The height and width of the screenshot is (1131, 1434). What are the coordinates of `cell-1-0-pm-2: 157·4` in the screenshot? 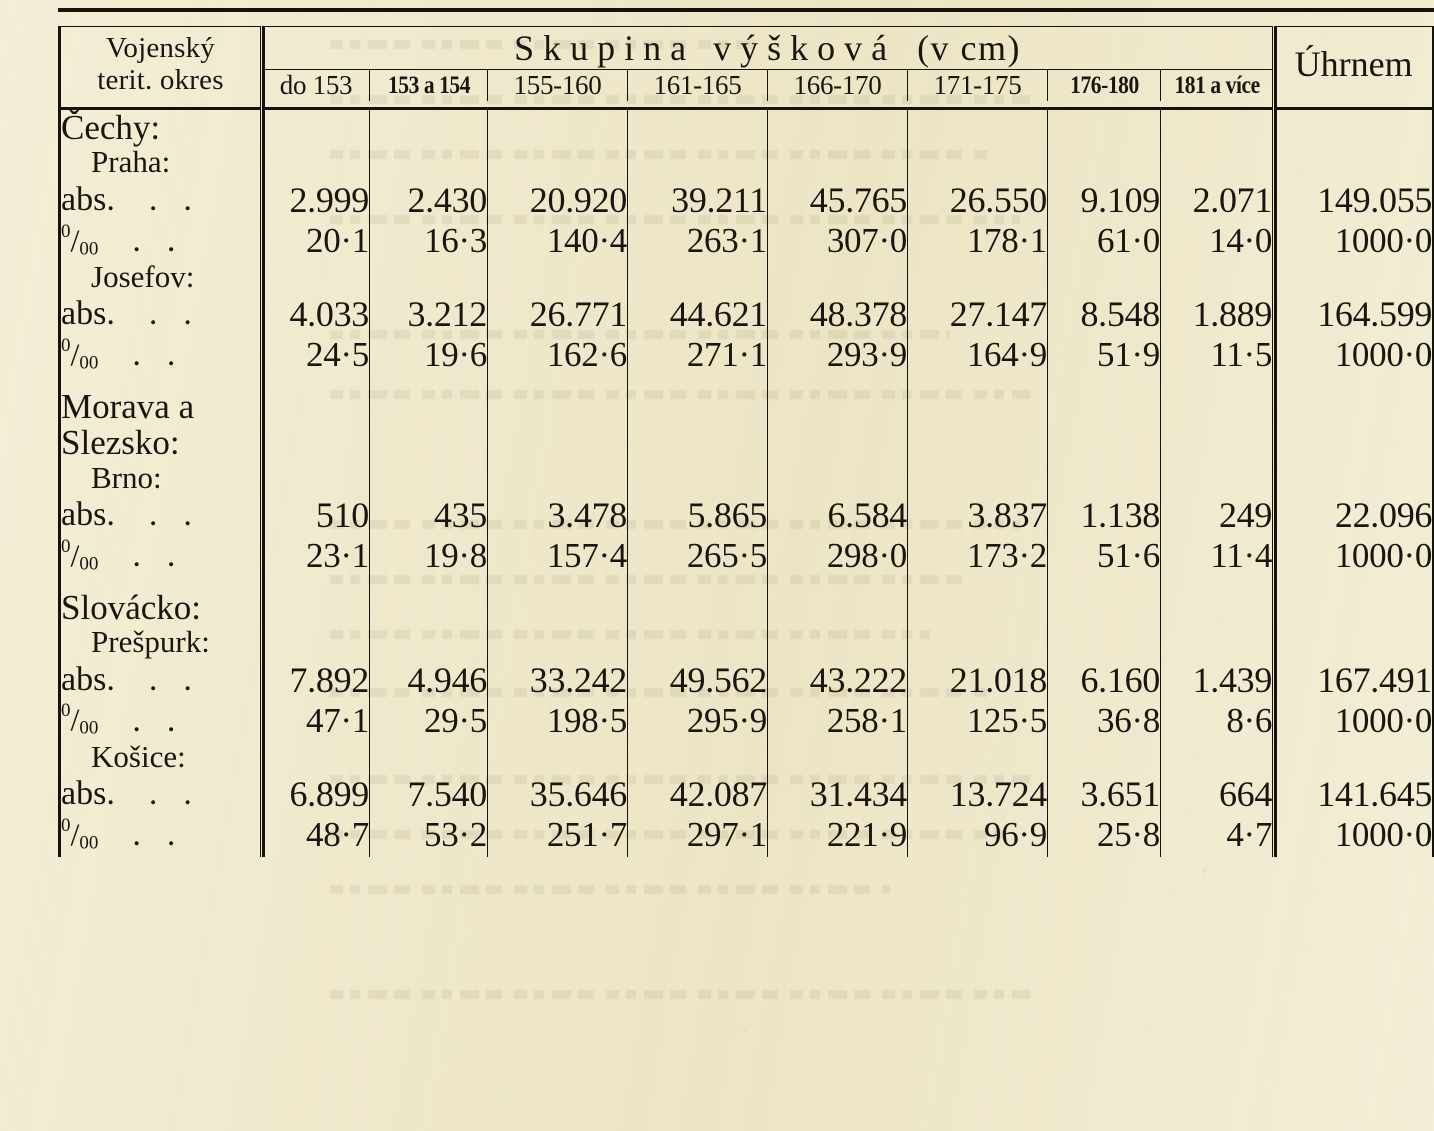 It's located at (557, 555).